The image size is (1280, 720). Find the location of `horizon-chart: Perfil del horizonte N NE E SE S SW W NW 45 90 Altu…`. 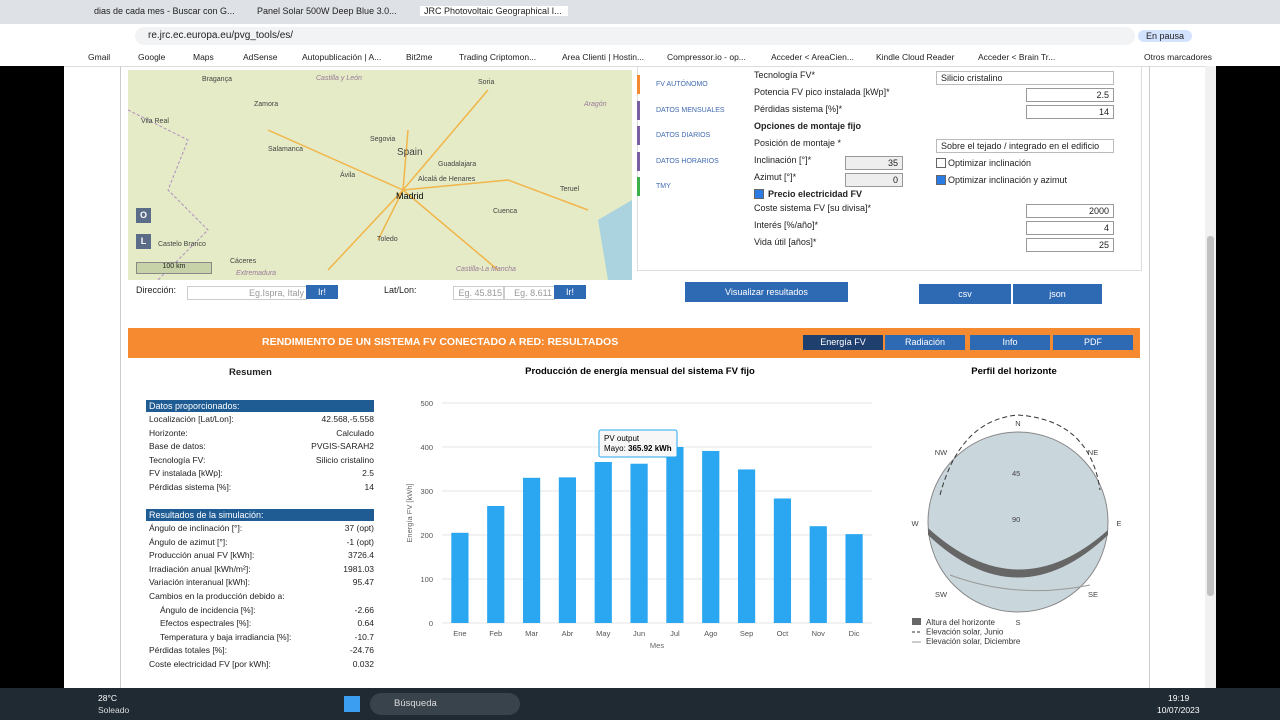

horizon-chart: Perfil del horizonte N NE E SE S SW W NW 45 90 Altu… is located at coordinates (1016, 506).